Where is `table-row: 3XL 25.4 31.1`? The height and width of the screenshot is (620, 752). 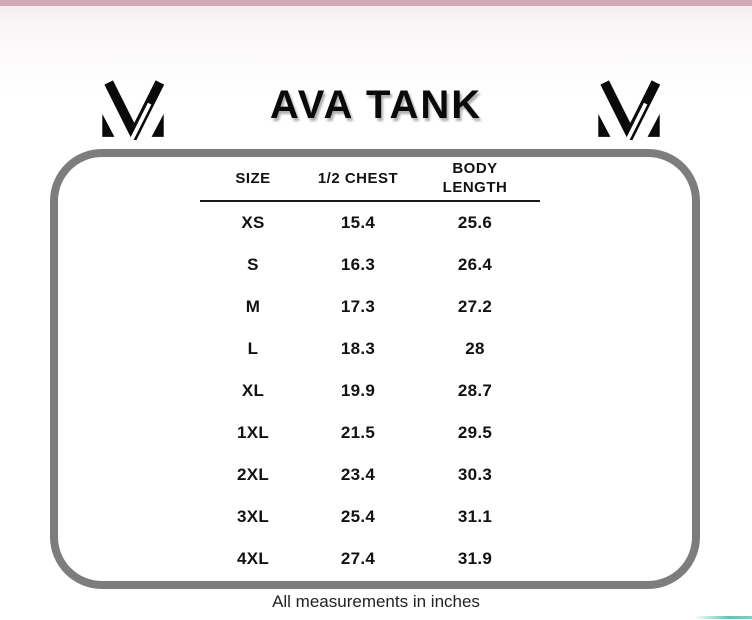
table-row: 3XL 25.4 31.1 is located at coordinates (370, 517).